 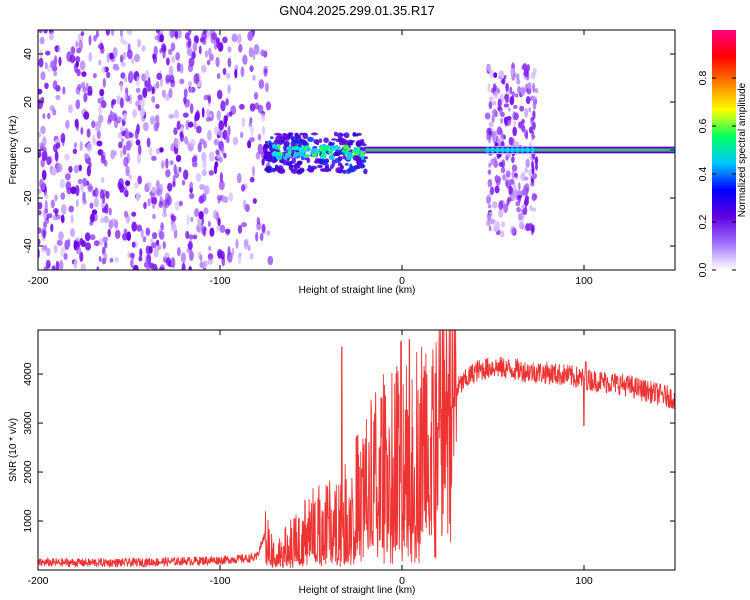 What do you see at coordinates (37, 281) in the screenshot?
I see `x-tick-label: -200` at bounding box center [37, 281].